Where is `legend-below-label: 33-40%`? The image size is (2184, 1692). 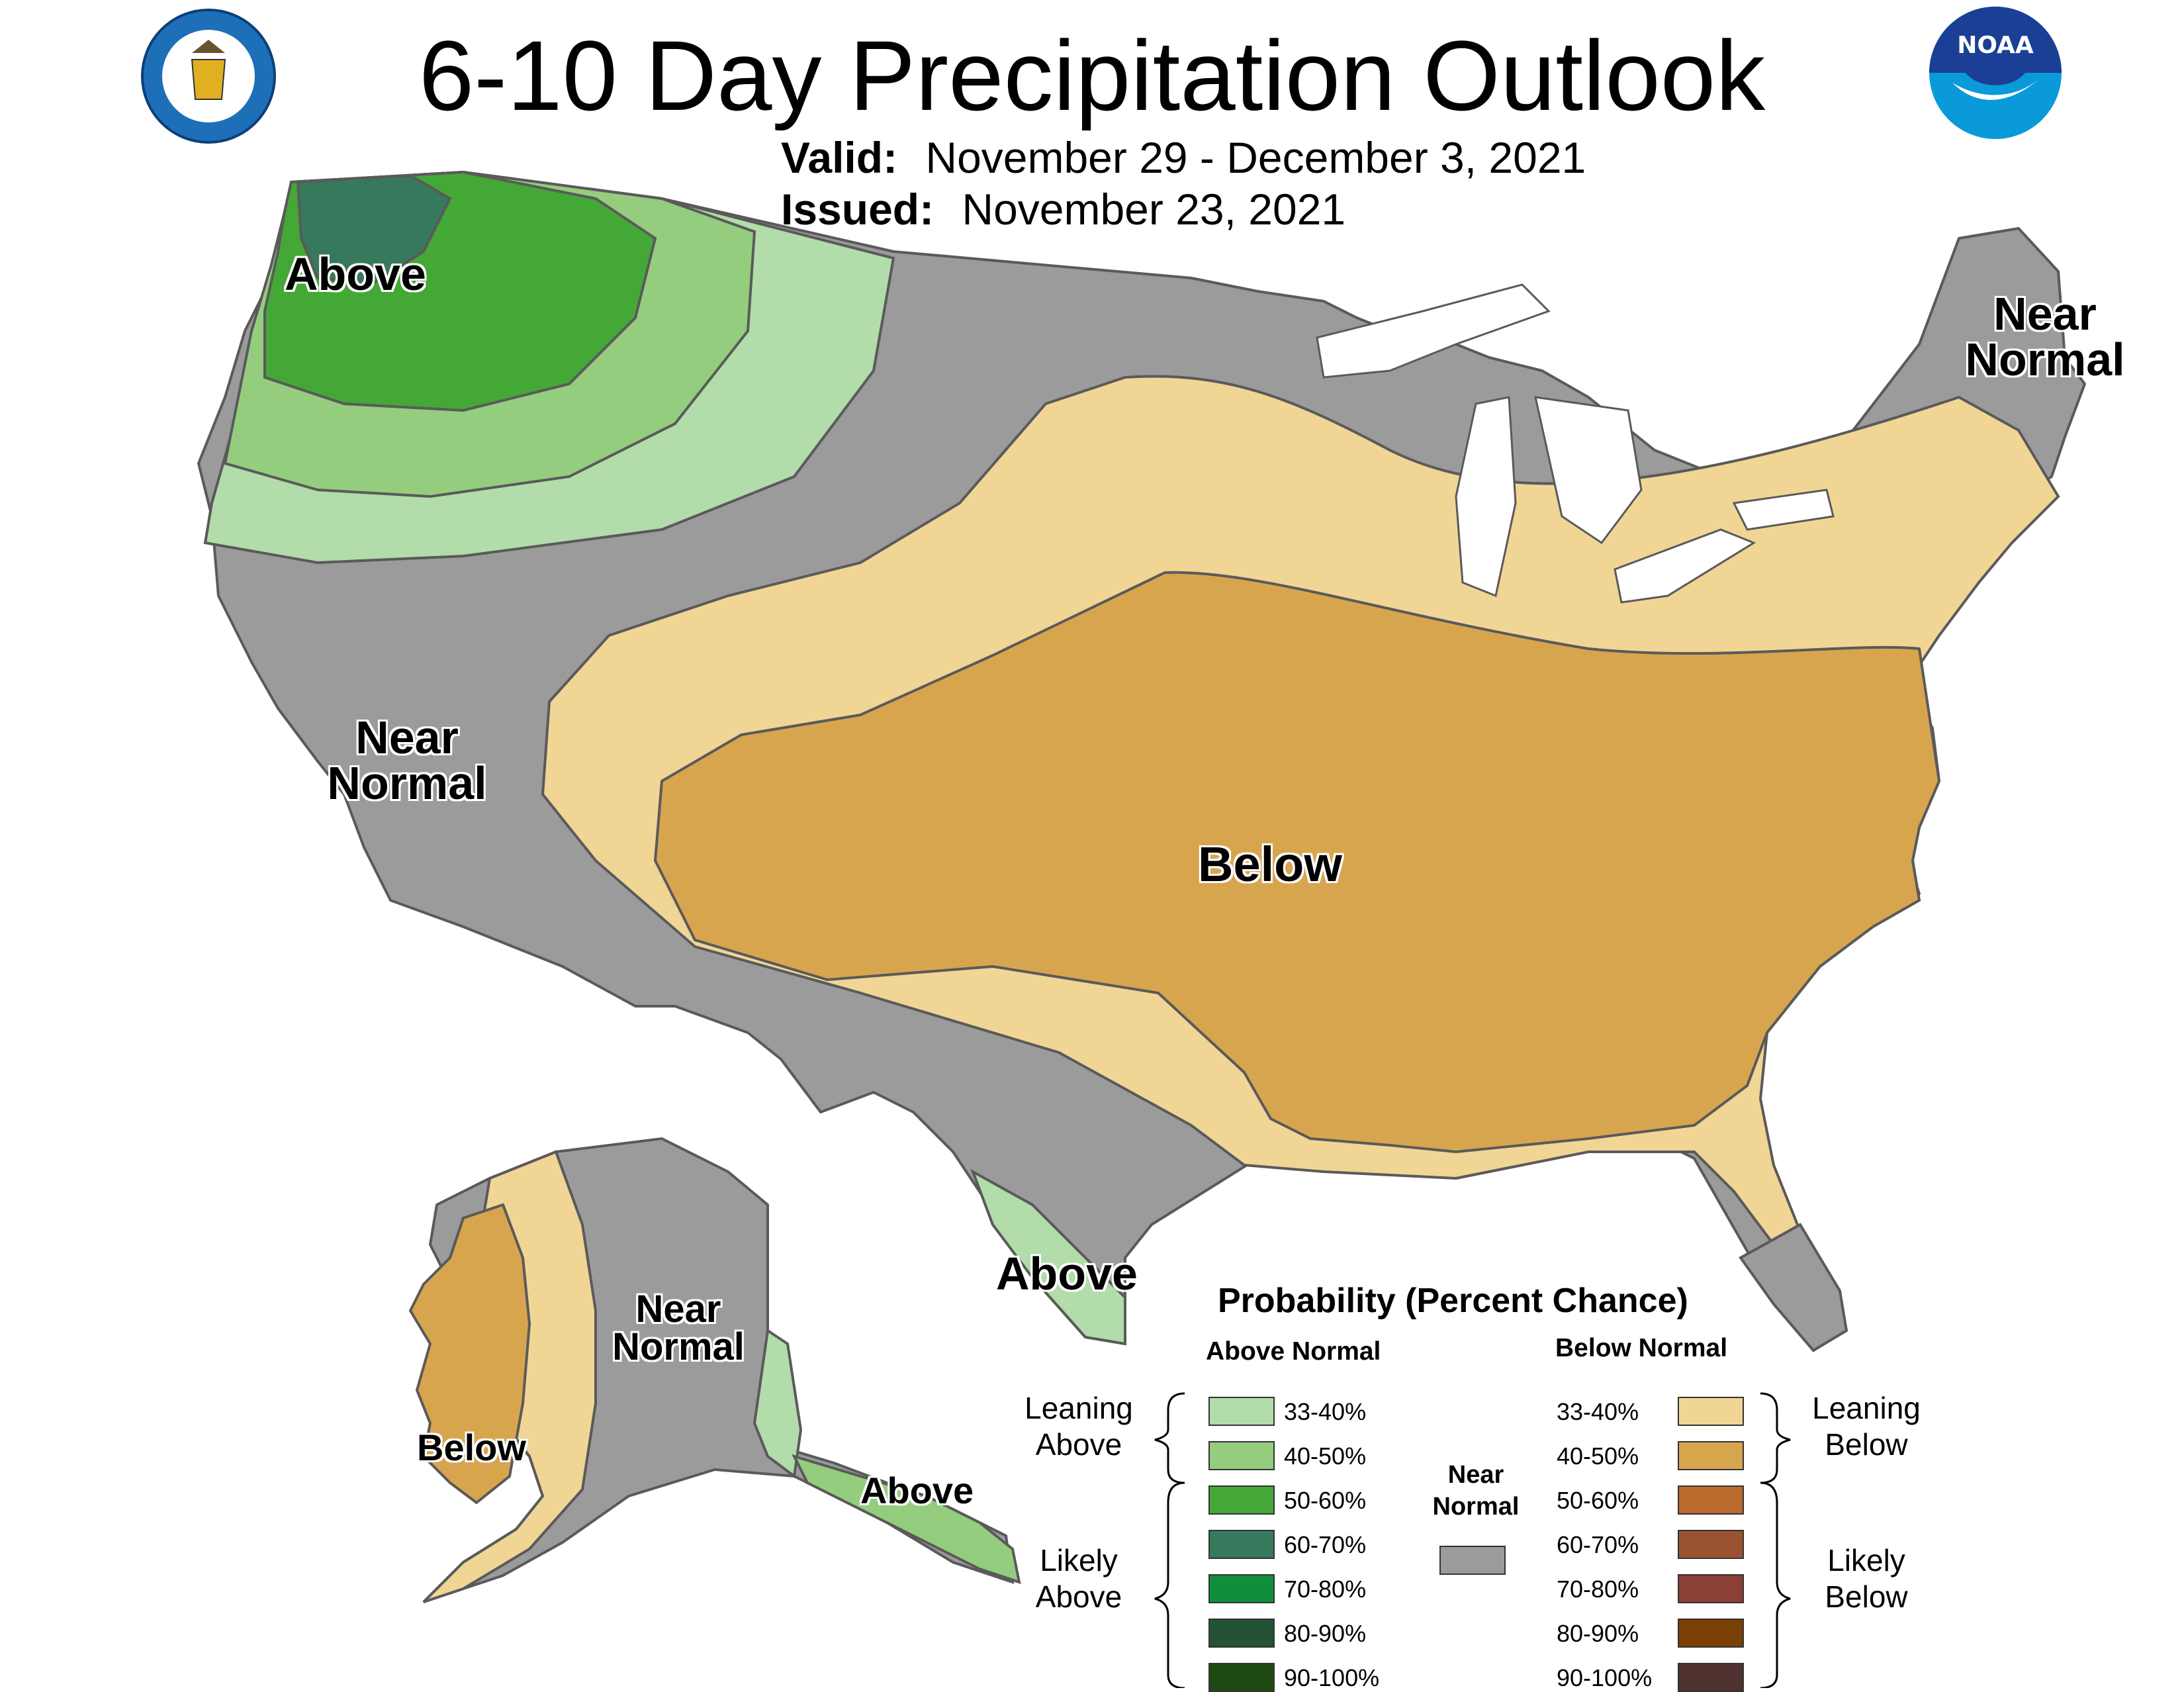
legend-below-label: 33-40% is located at coordinates (1598, 1411).